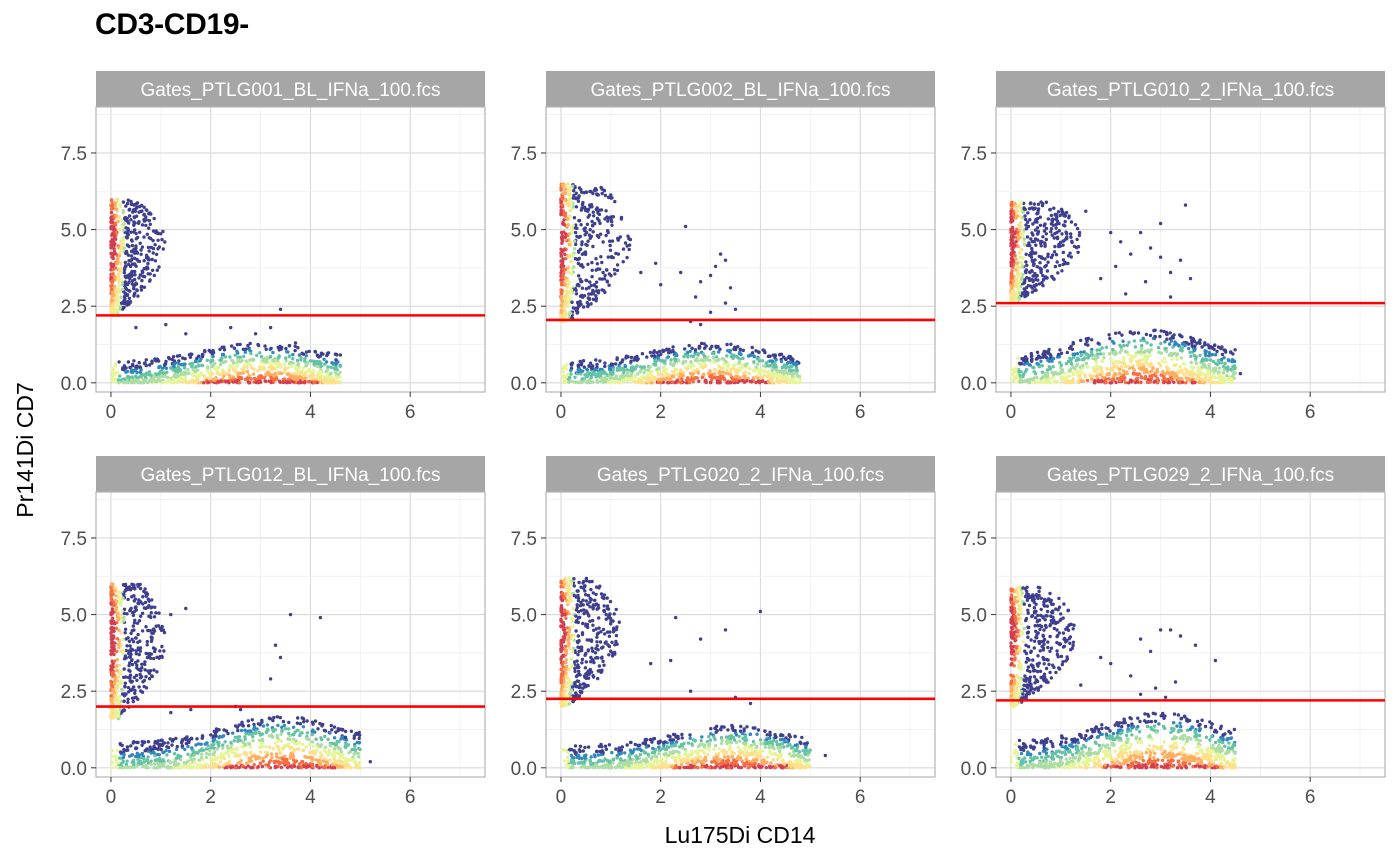  Describe the element at coordinates (410, 412) in the screenshot. I see `x-tick-label: 6` at that location.